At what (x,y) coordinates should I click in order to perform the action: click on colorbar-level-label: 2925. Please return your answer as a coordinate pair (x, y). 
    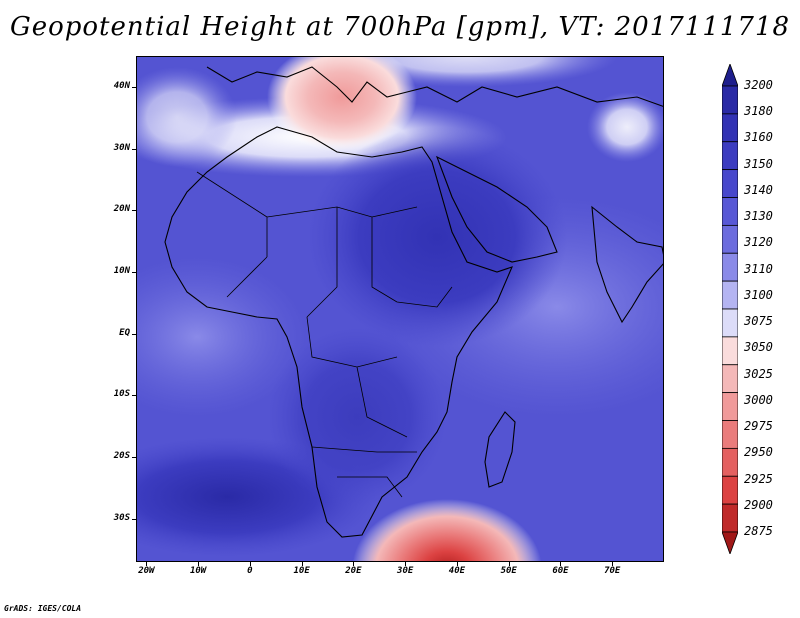
    Looking at the image, I should click on (758, 478).